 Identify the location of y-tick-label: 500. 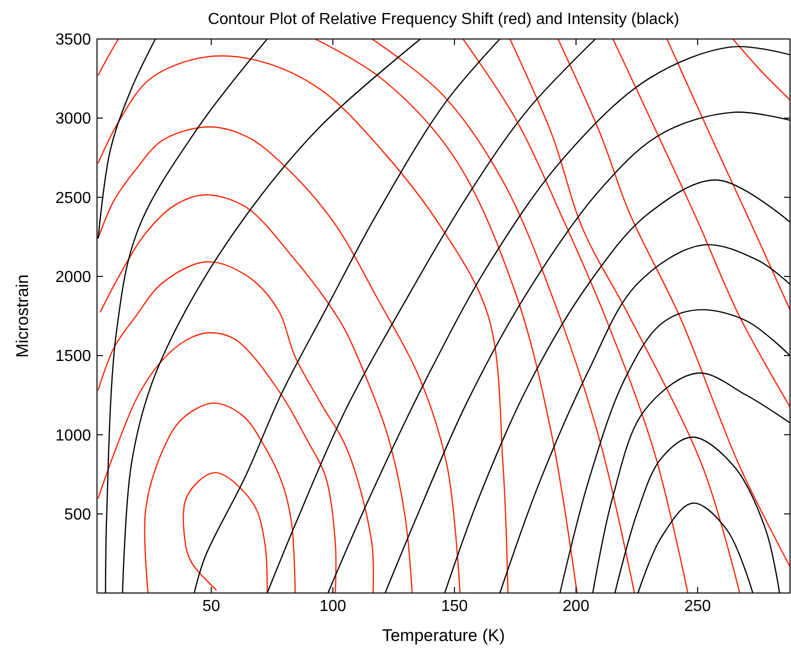
(78, 515).